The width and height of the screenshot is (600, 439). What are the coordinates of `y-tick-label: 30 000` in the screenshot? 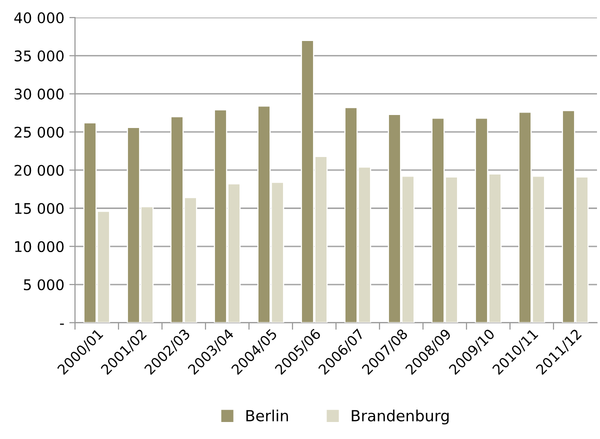 It's located at (39, 94).